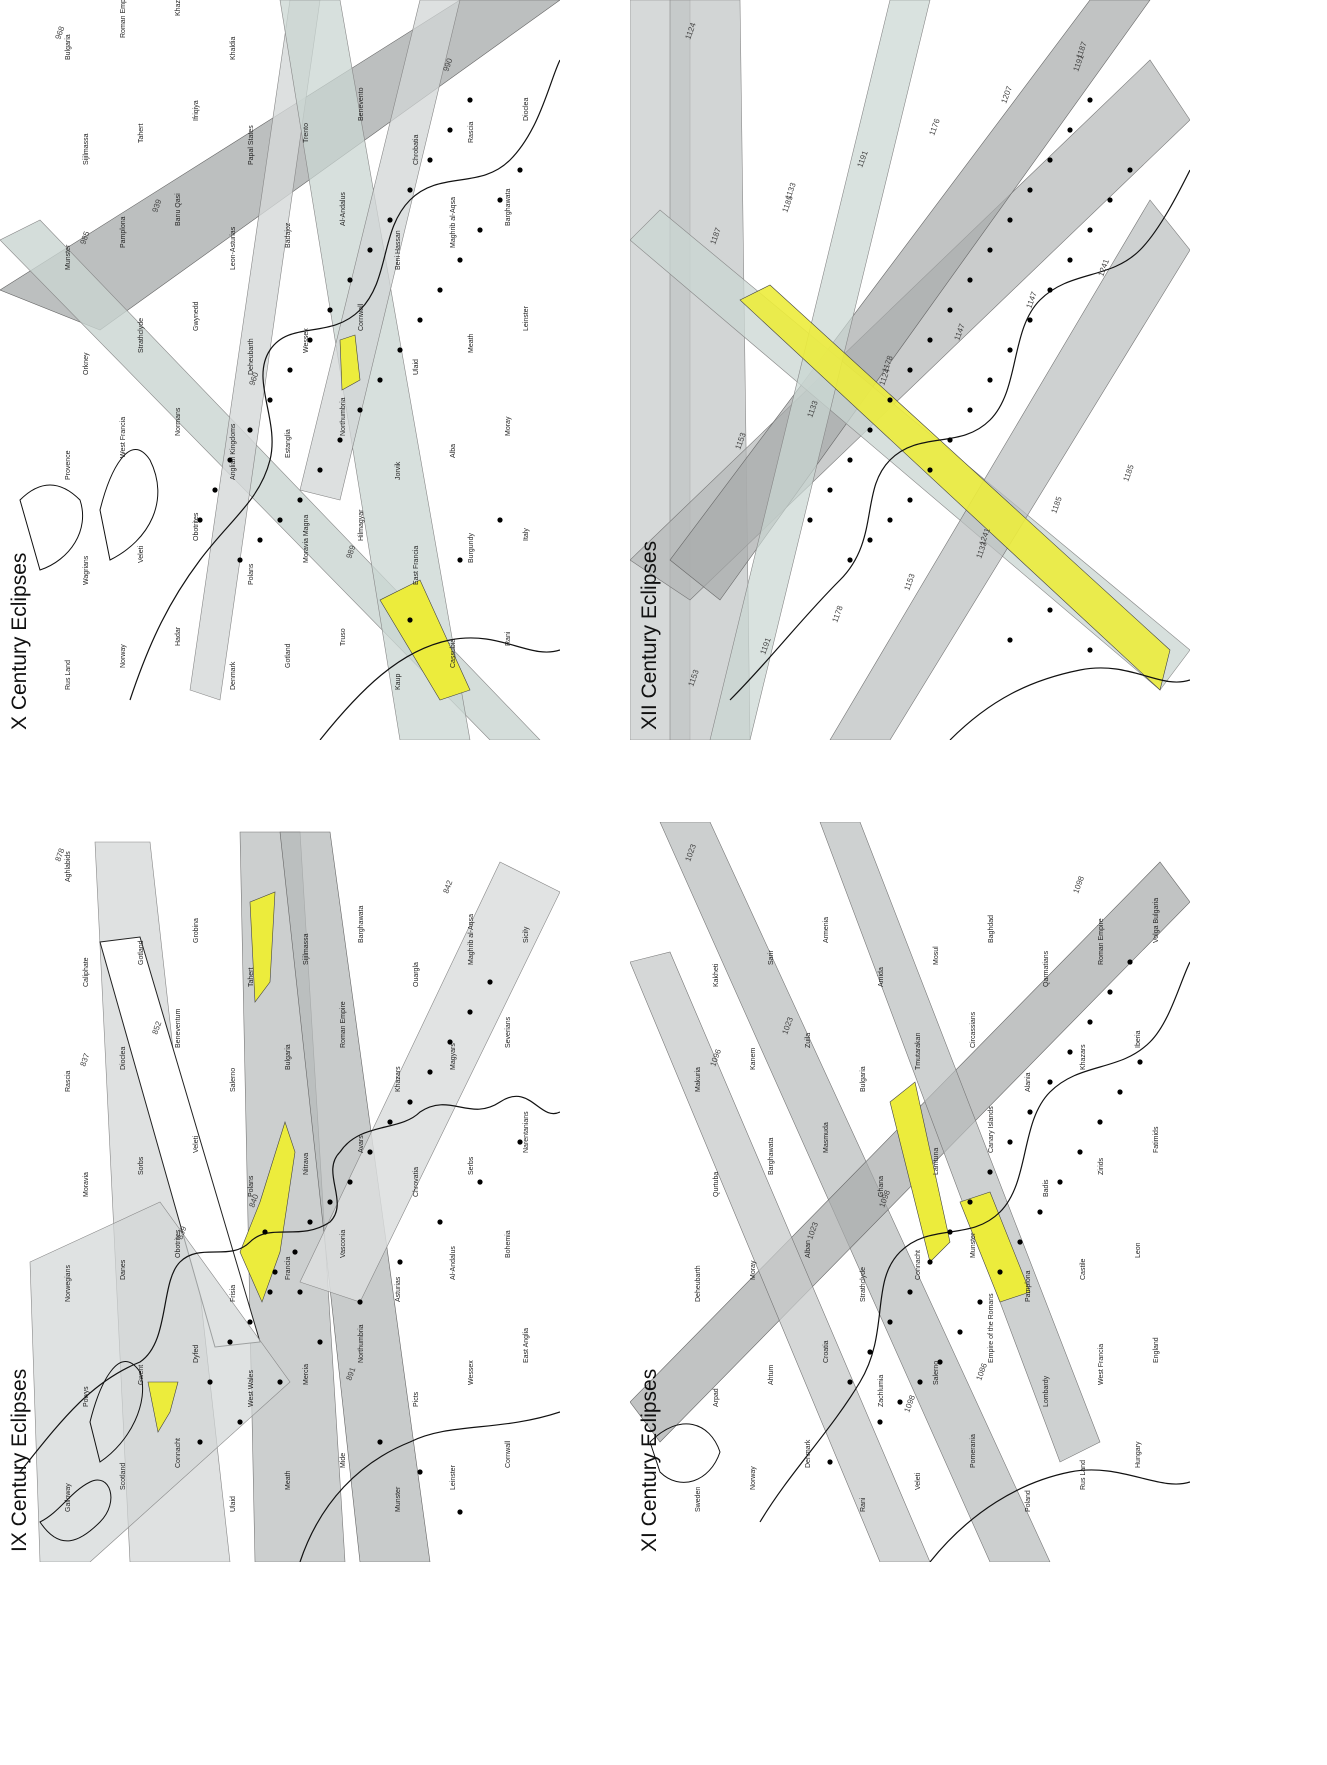 This screenshot has width=1327, height=1765. Describe the element at coordinates (1028, 1082) in the screenshot. I see `place-label: Alania` at that location.